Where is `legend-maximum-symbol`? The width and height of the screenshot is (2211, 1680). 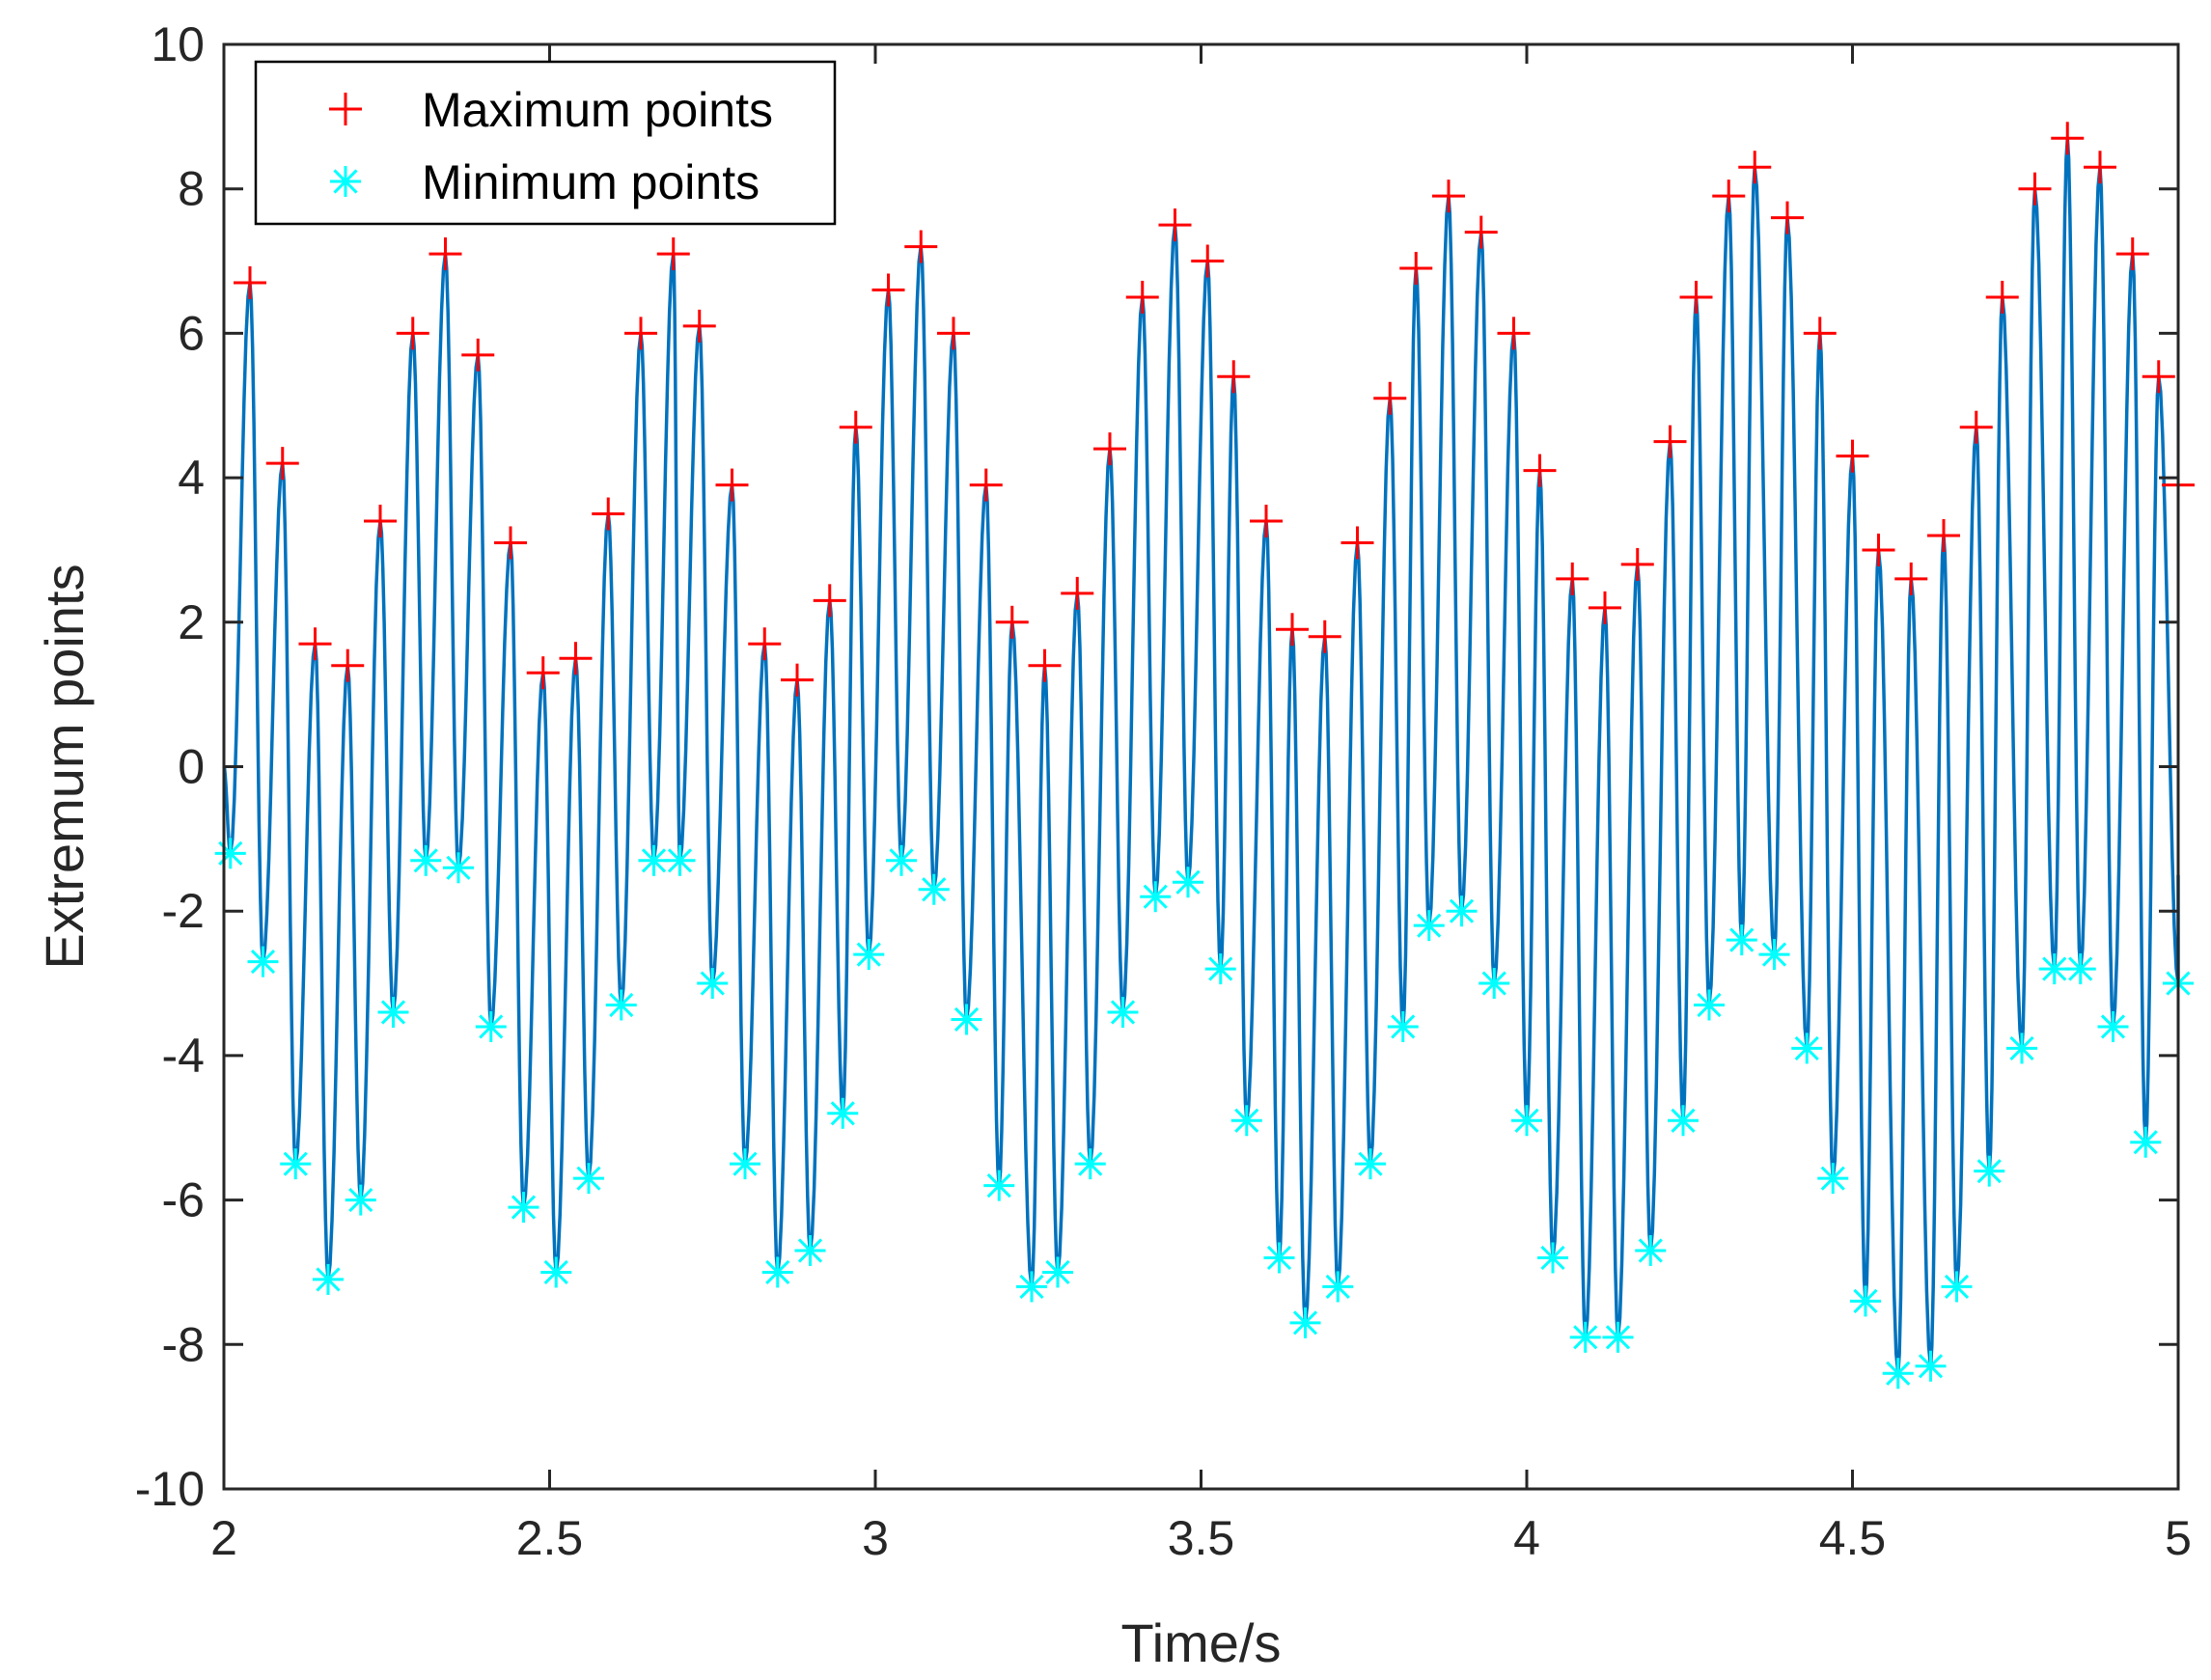 legend-maximum-symbol is located at coordinates (345, 109).